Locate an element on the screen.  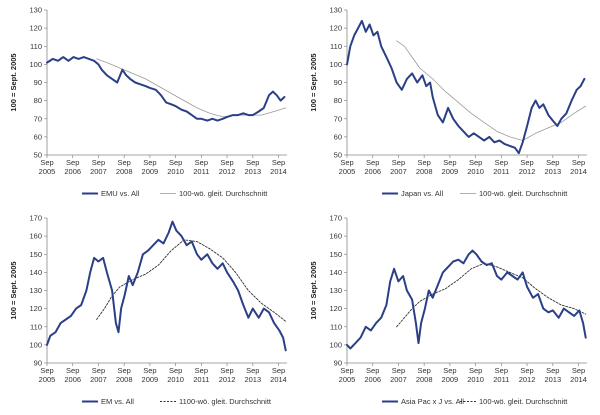
y-tick-label: 120 is located at coordinates (335, 308).